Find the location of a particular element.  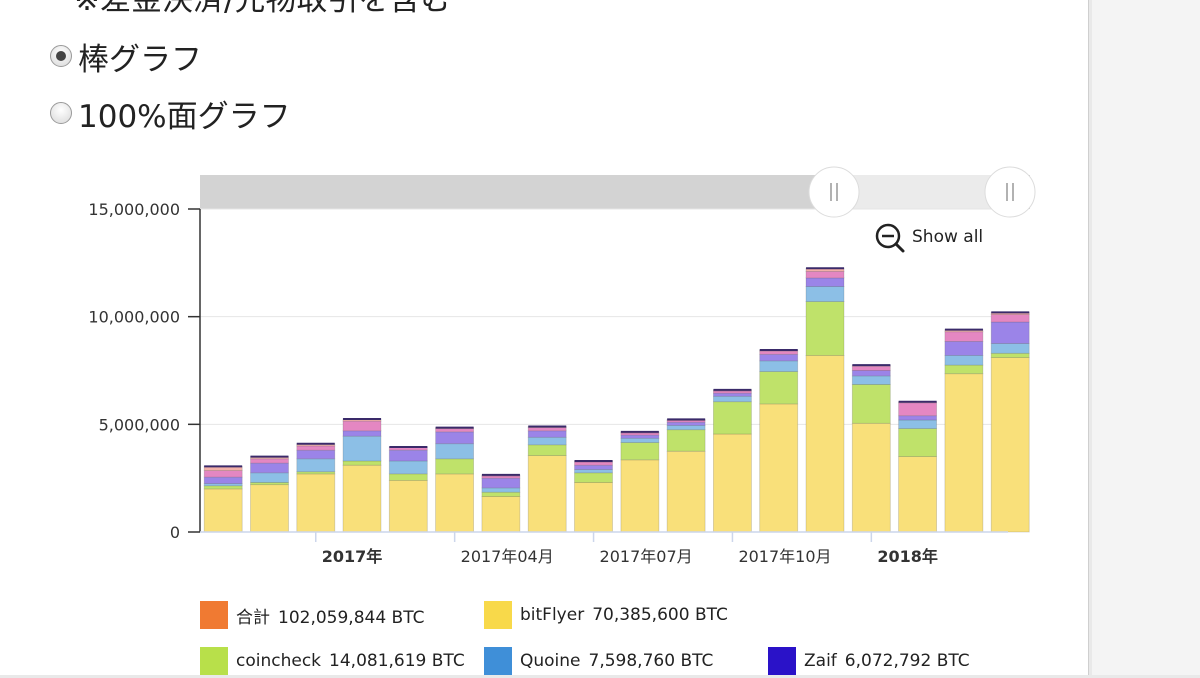

legend-item-coincheck: coincheck 14,081,619 BTC is located at coordinates (332, 661).